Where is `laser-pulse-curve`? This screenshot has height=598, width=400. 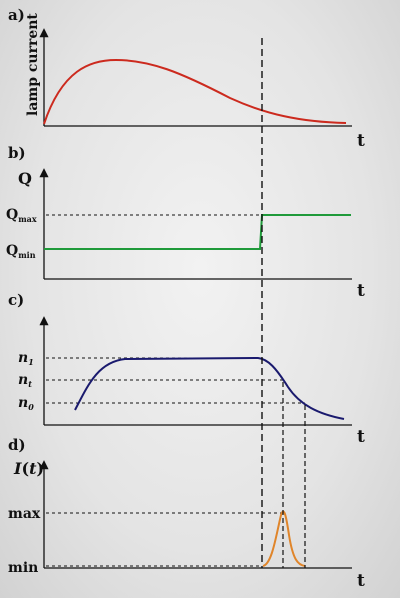 laser-pulse-curve is located at coordinates (284, 538).